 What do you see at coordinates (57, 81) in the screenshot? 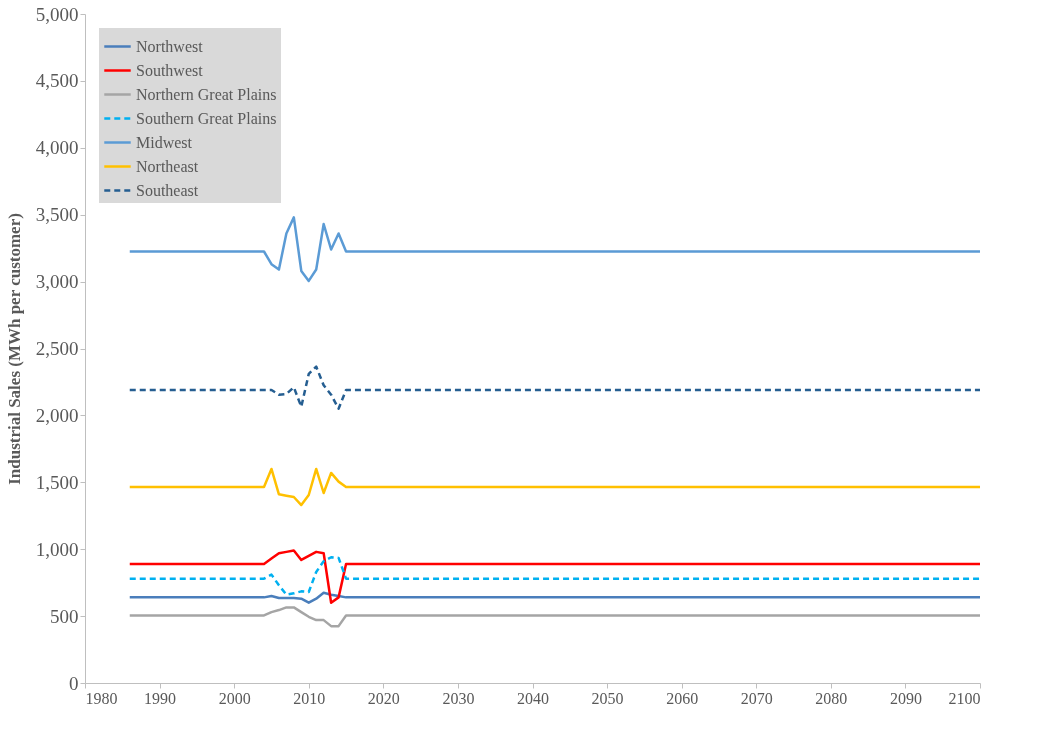
I see `y-tick-label: 4,500` at bounding box center [57, 81].